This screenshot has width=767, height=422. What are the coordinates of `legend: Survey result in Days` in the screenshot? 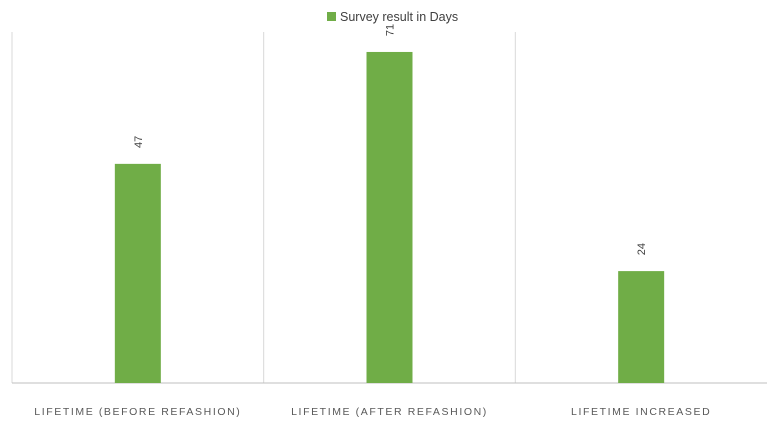 It's located at (392, 17).